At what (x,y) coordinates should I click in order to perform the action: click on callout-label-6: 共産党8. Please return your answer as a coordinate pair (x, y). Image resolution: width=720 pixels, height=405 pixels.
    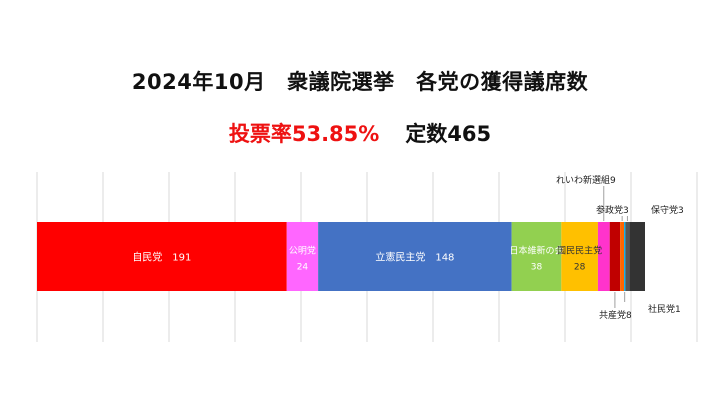
    Looking at the image, I should click on (615, 315).